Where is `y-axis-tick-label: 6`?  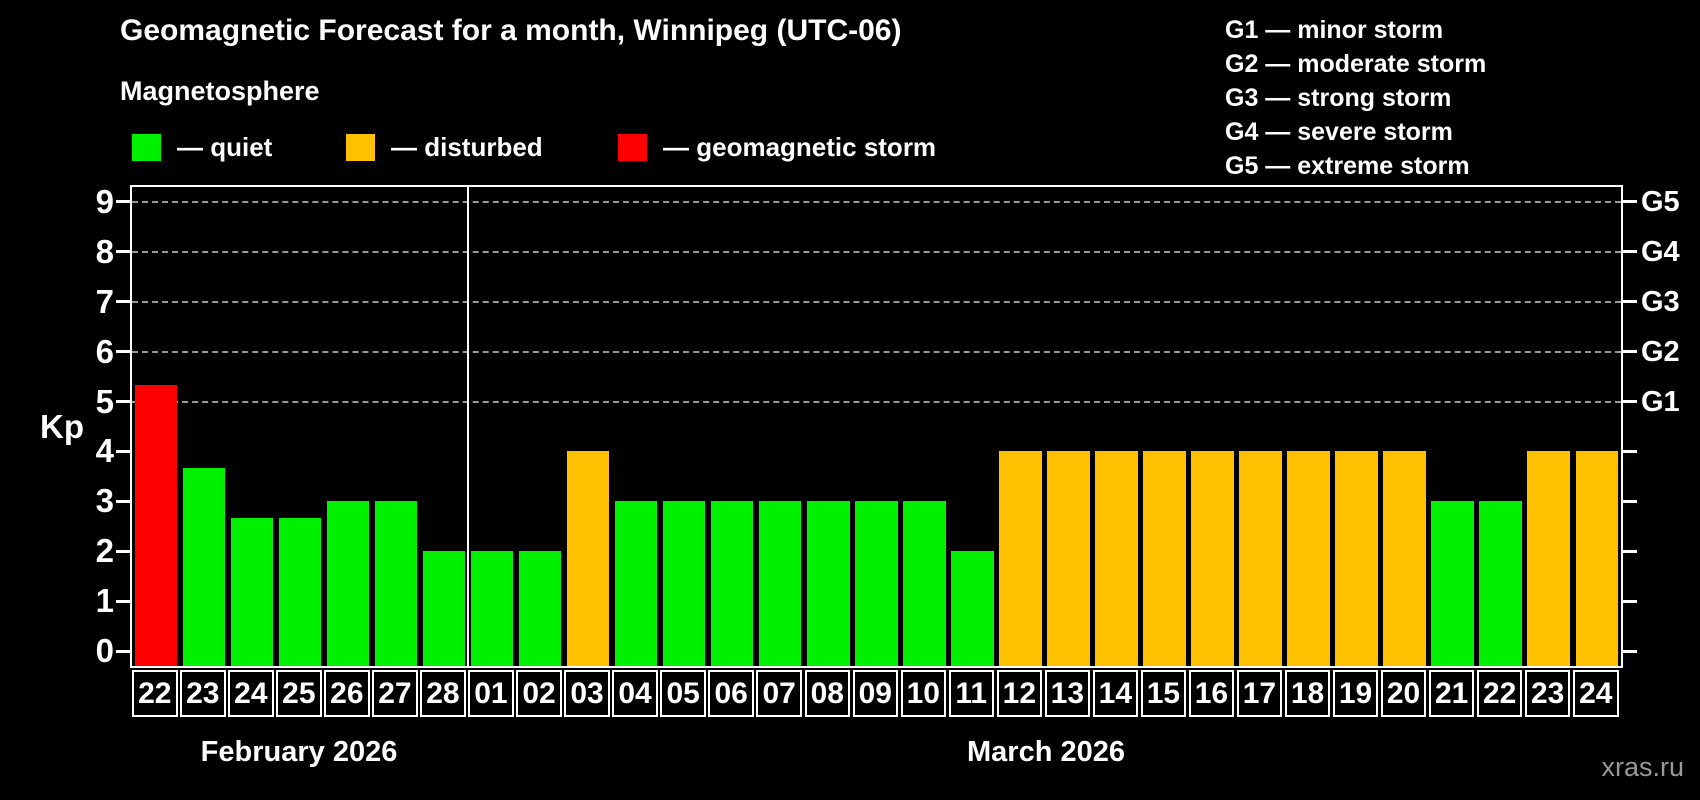 y-axis-tick-label: 6 is located at coordinates (104, 351).